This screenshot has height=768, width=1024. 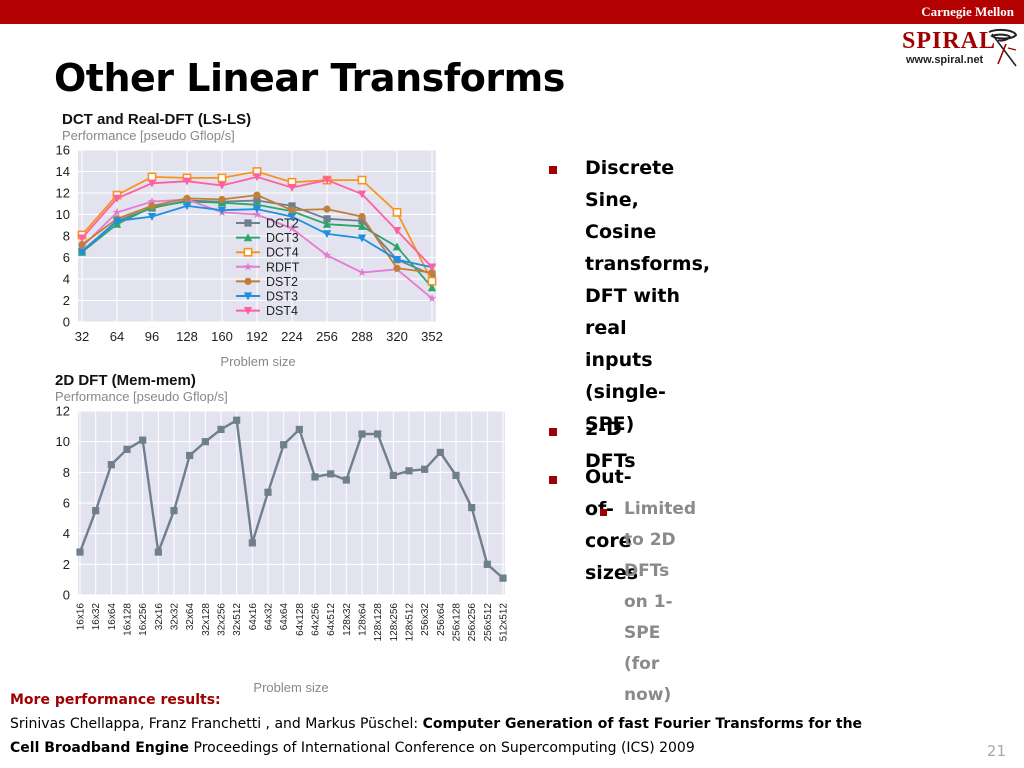 I want to click on sub-bullet-item: Limited to 2D DFTs on 1-SPE (for now), so click(x=660, y=602).